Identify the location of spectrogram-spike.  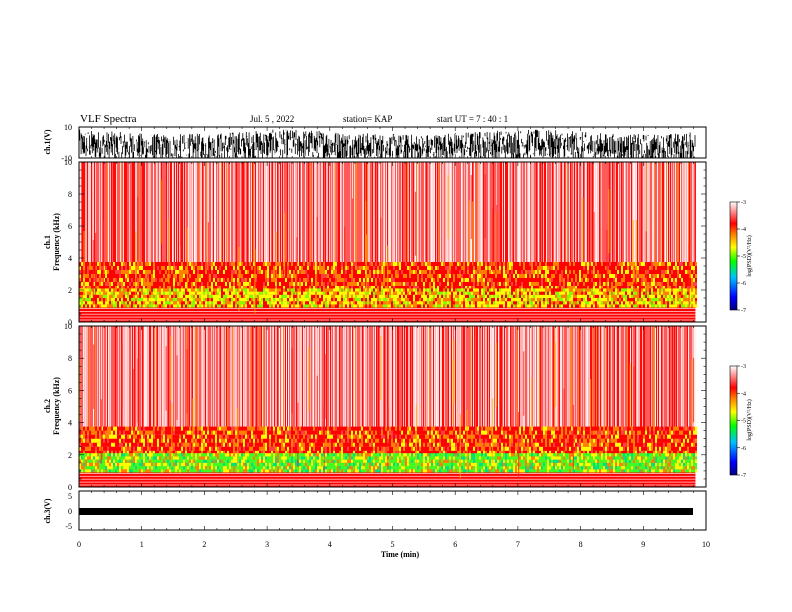
(284, 244).